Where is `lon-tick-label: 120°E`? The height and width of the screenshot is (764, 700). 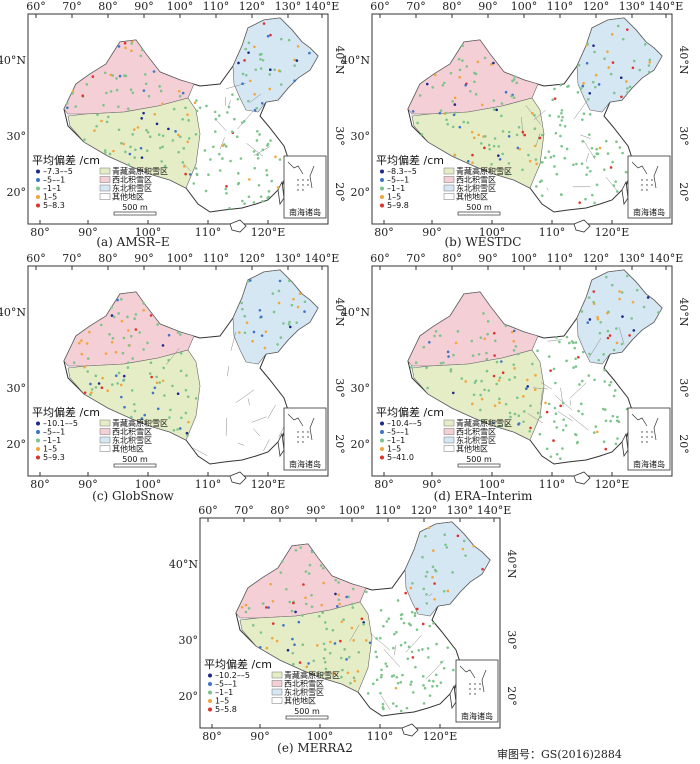 lon-tick-label: 120°E is located at coordinates (440, 736).